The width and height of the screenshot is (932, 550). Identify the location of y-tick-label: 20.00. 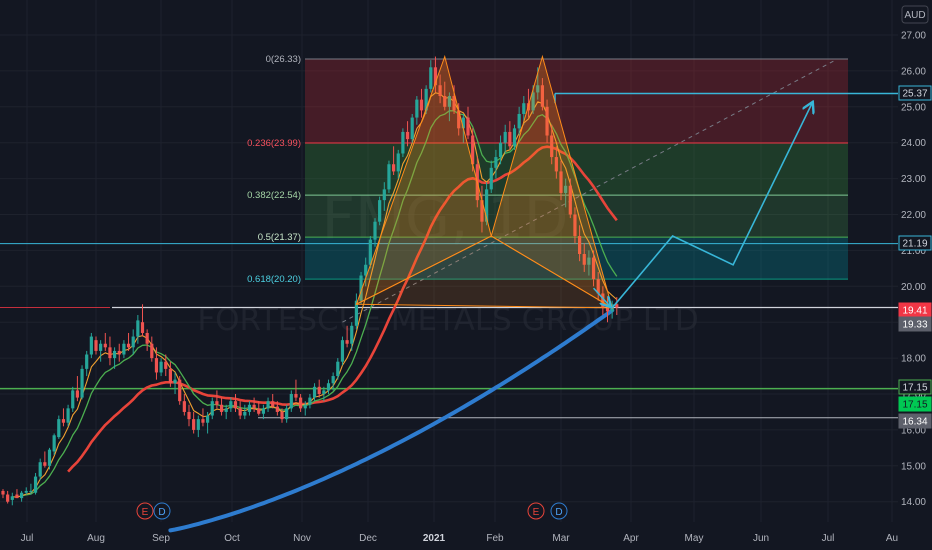
(913, 287).